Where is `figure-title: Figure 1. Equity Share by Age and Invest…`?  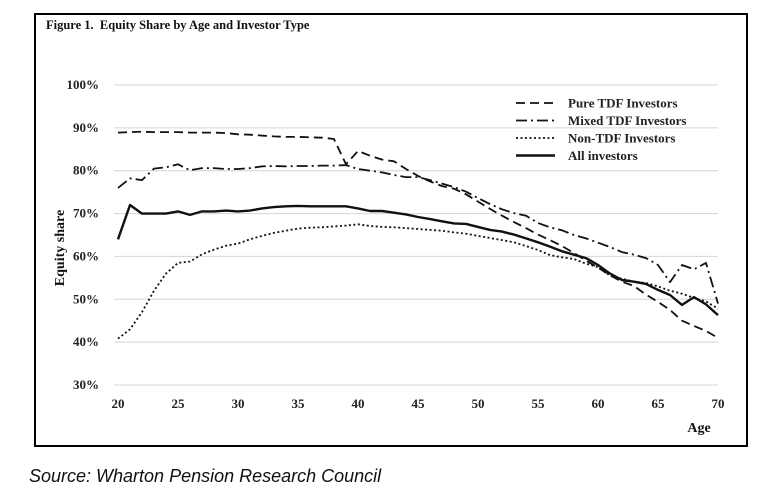
figure-title: Figure 1. Equity Share by Age and Invest… is located at coordinates (178, 25).